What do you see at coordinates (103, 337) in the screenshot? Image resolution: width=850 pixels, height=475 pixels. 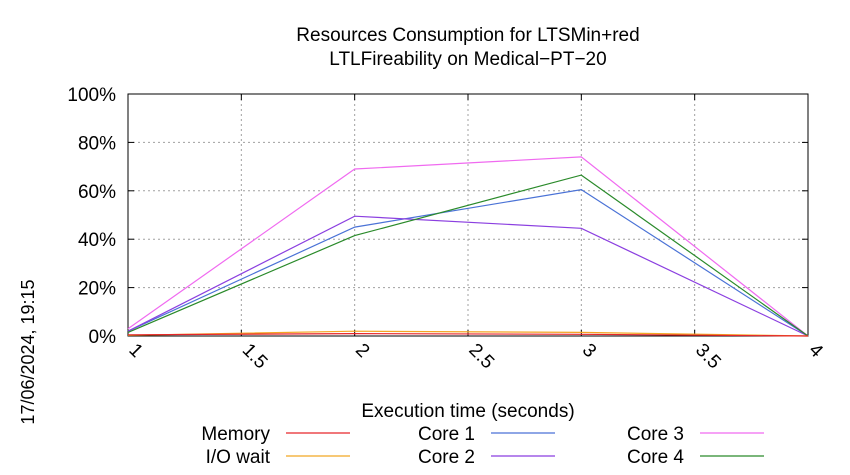 I see `y-tick-label: 0%` at bounding box center [103, 337].